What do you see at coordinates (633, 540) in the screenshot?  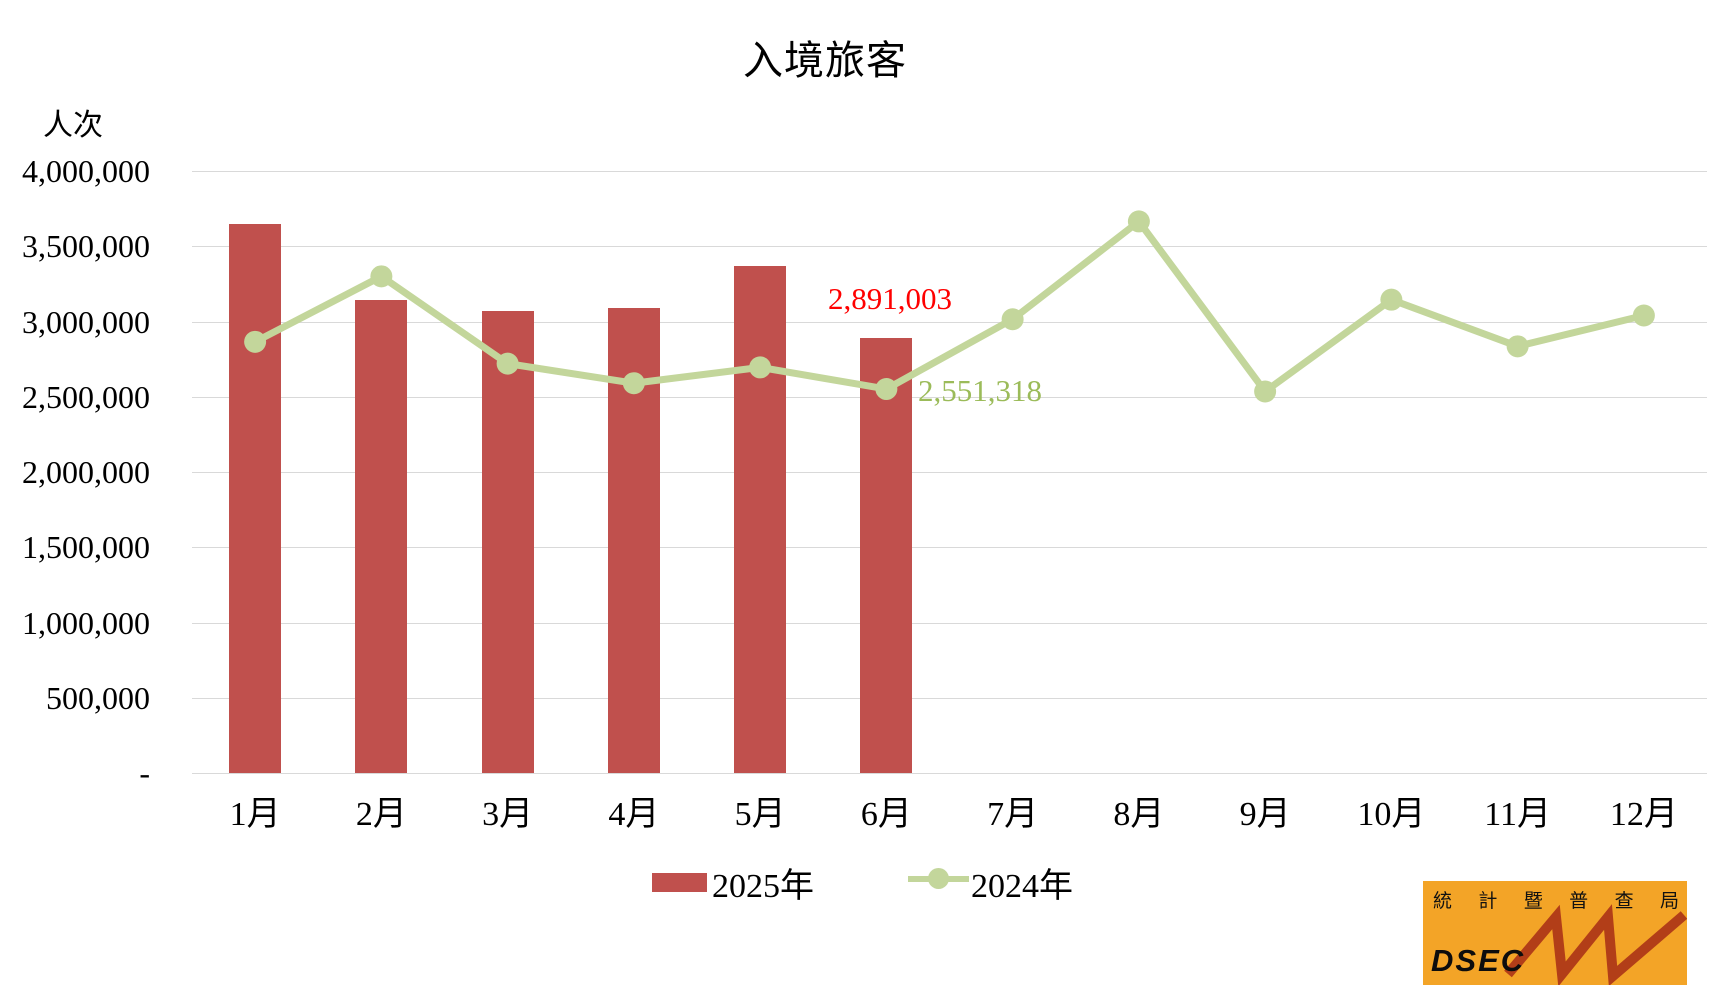 I see `bar-2025年-4月` at bounding box center [633, 540].